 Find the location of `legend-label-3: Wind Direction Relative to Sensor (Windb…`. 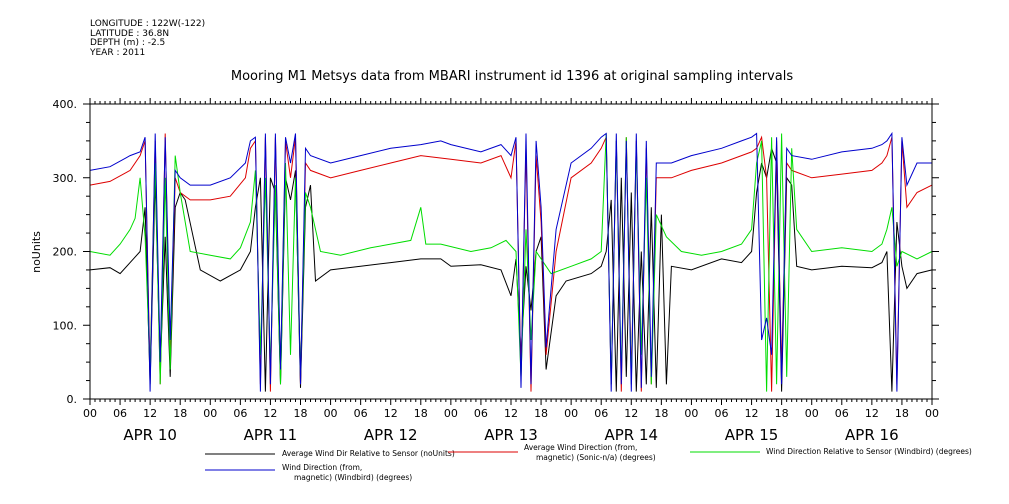

legend-label-3: Wind Direction Relative to Sensor (Windb… is located at coordinates (869, 451).